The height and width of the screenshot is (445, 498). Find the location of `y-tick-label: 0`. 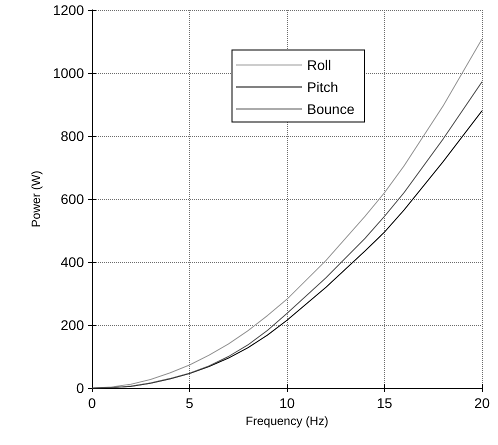

y-tick-label: 0 is located at coordinates (80, 388).